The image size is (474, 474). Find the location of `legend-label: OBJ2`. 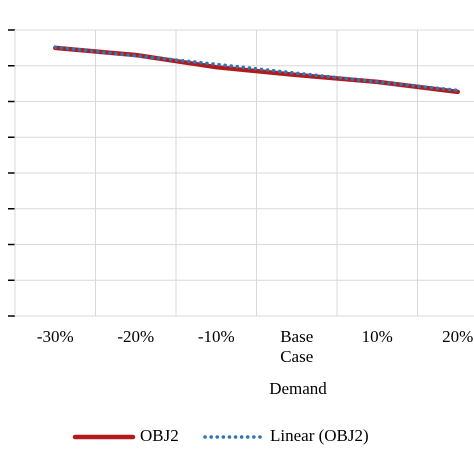

legend-label: OBJ2 is located at coordinates (159, 435).